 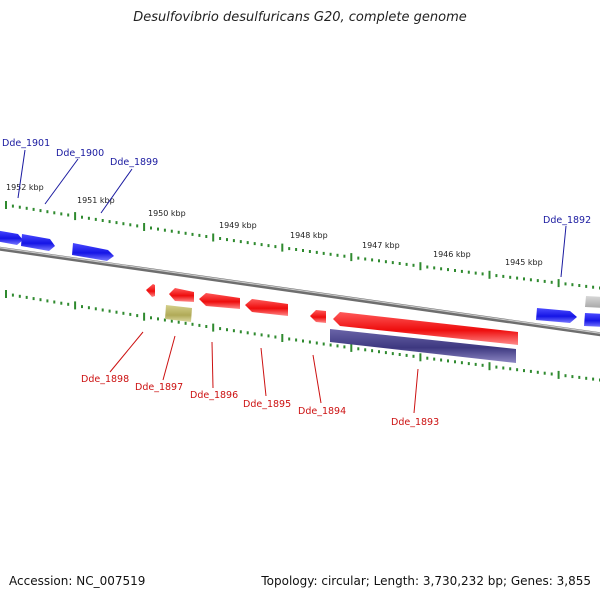 What do you see at coordinates (105, 379) in the screenshot?
I see `gene-label-dde-1898: Dde_1898` at bounding box center [105, 379].